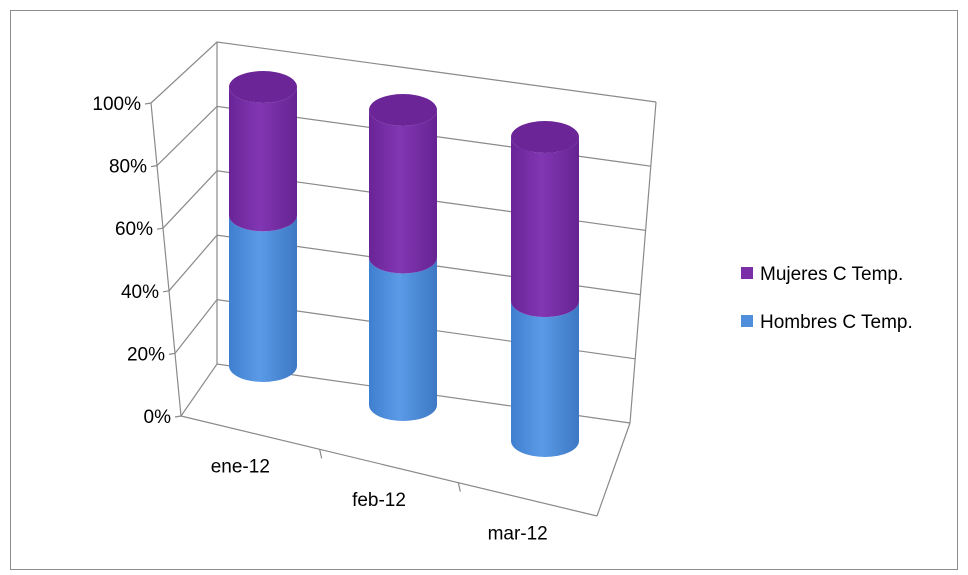 The width and height of the screenshot is (968, 575). What do you see at coordinates (389, 466) in the screenshot?
I see `floor-front-edge` at bounding box center [389, 466].